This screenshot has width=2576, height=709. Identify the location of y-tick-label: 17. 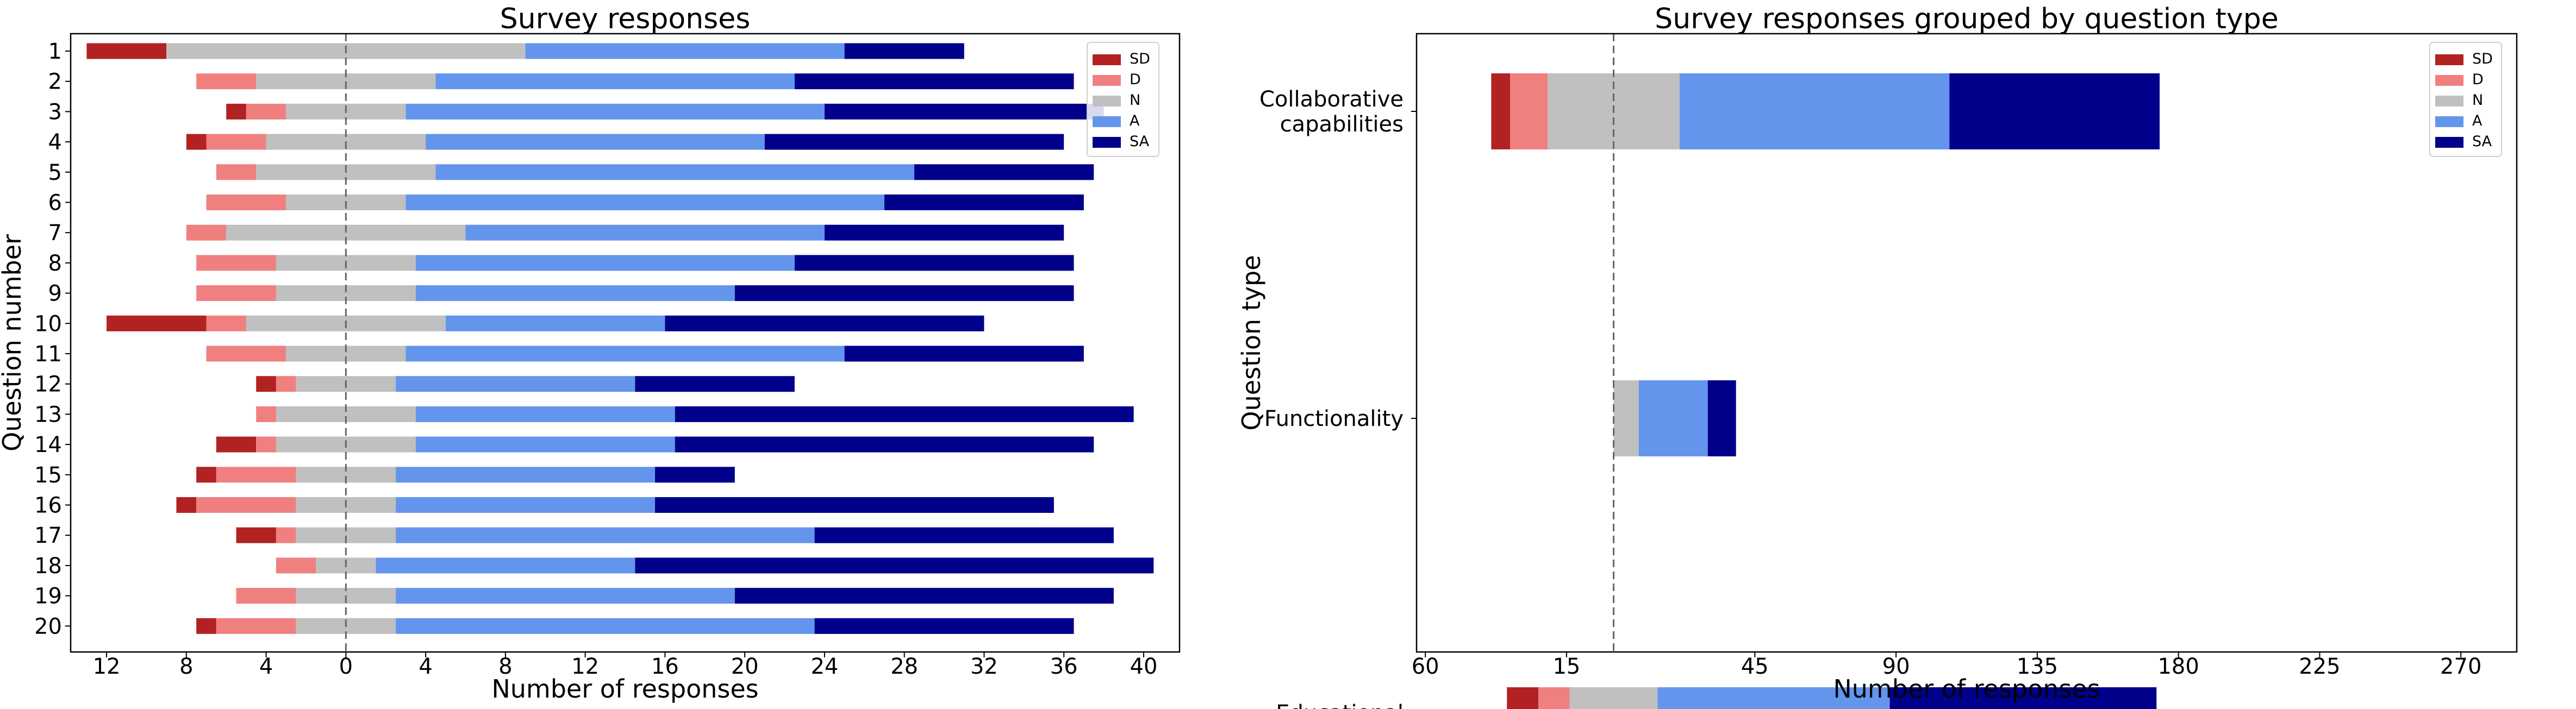
(48, 535).